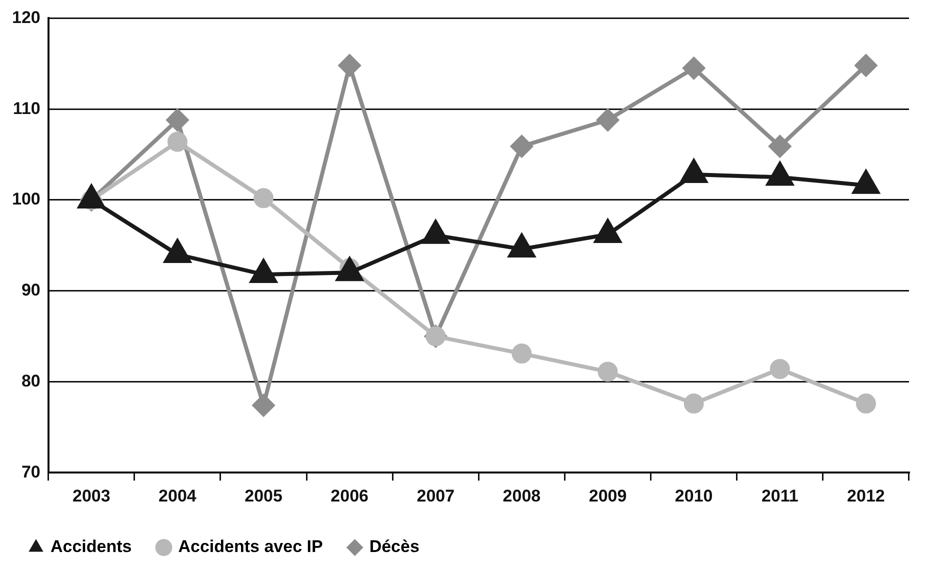 The height and width of the screenshot is (572, 926). What do you see at coordinates (26, 17) in the screenshot?
I see `y-tick-label: 120` at bounding box center [26, 17].